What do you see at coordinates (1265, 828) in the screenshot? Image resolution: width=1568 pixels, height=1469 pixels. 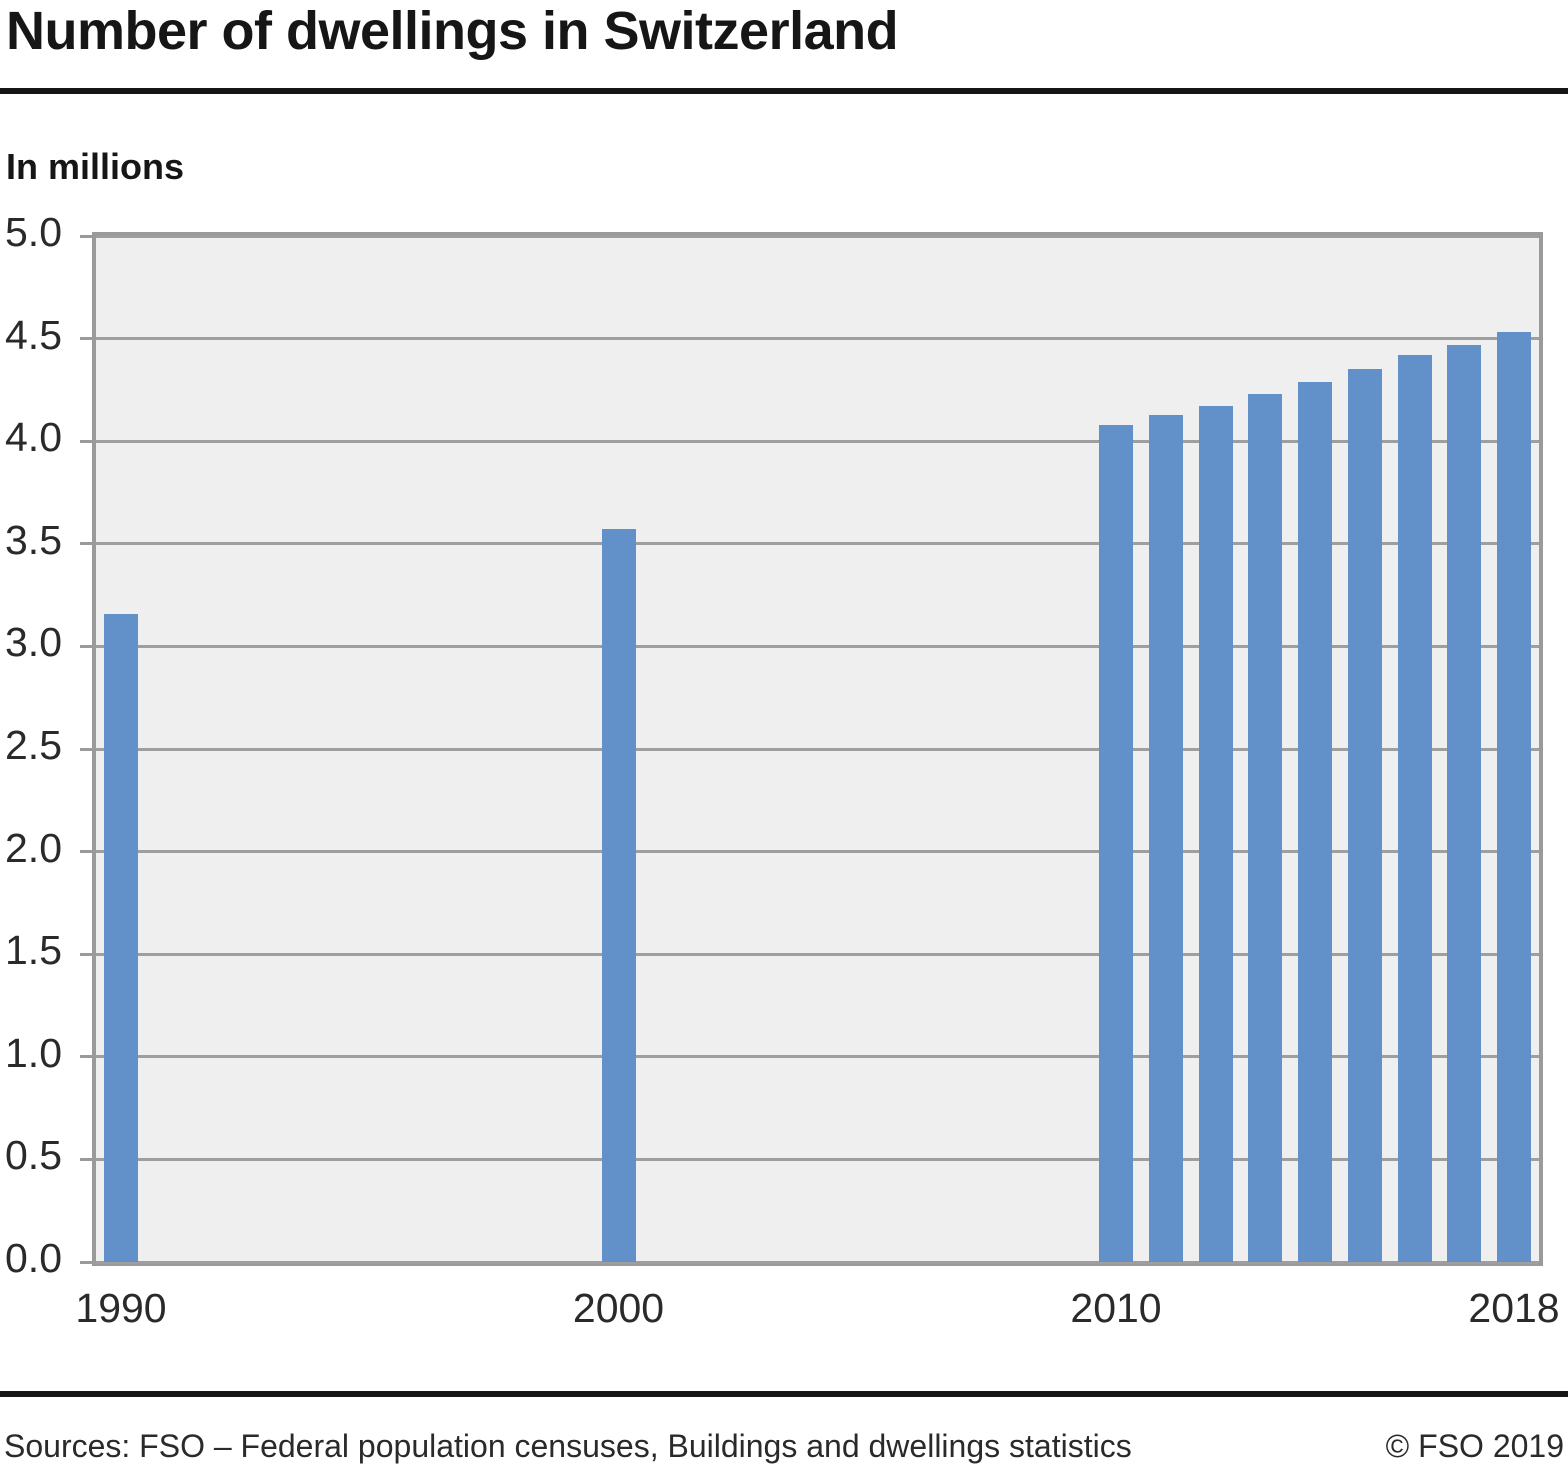 I see `bar-2013` at bounding box center [1265, 828].